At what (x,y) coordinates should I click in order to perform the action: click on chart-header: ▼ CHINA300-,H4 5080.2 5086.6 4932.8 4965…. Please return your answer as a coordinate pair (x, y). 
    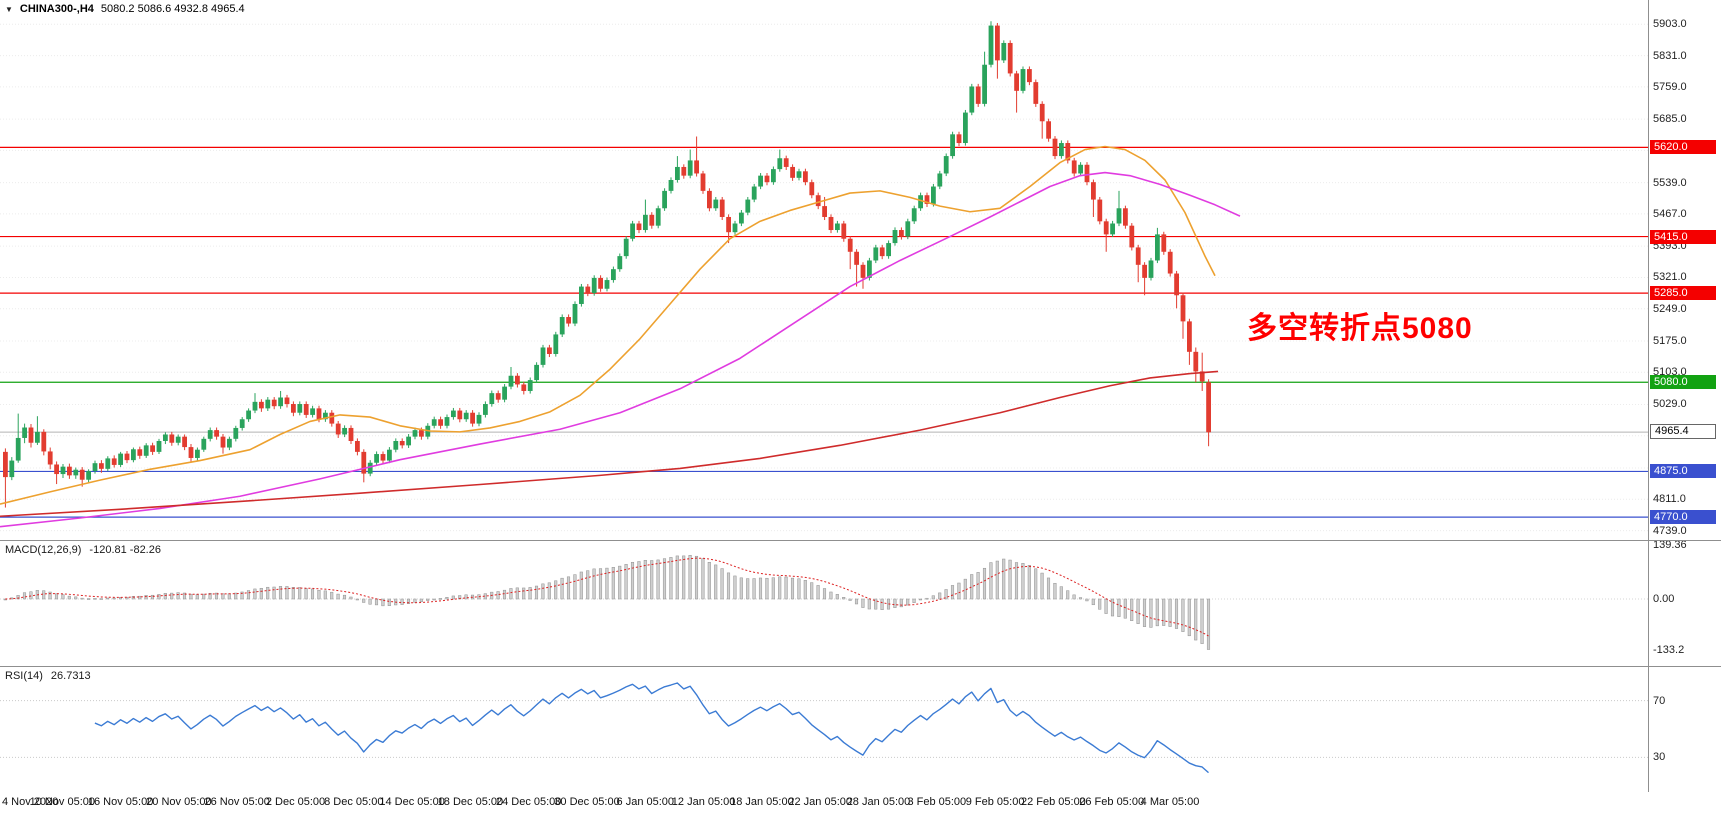
    Looking at the image, I should click on (125, 9).